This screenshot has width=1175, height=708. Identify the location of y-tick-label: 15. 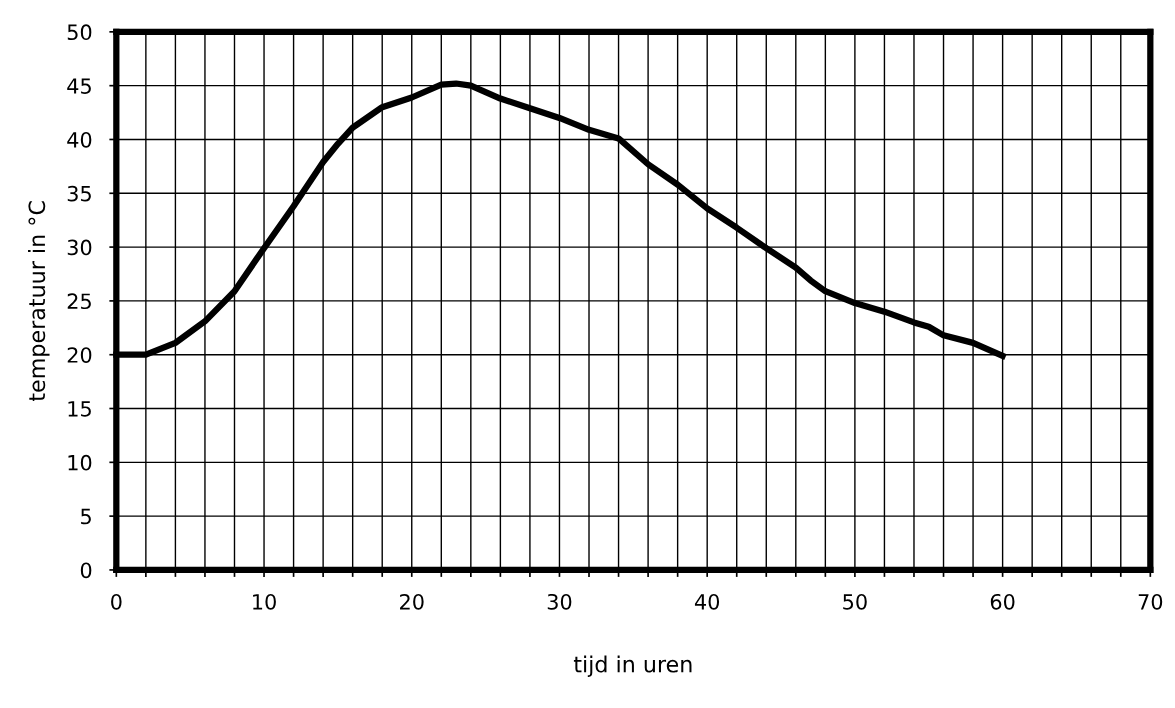
(79, 409).